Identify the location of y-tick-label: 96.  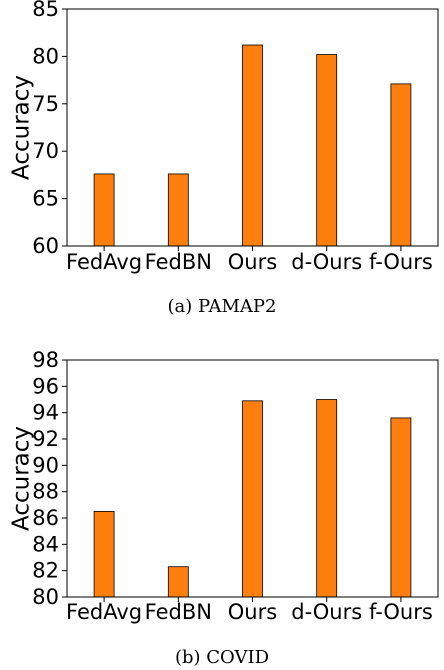
(45, 386).